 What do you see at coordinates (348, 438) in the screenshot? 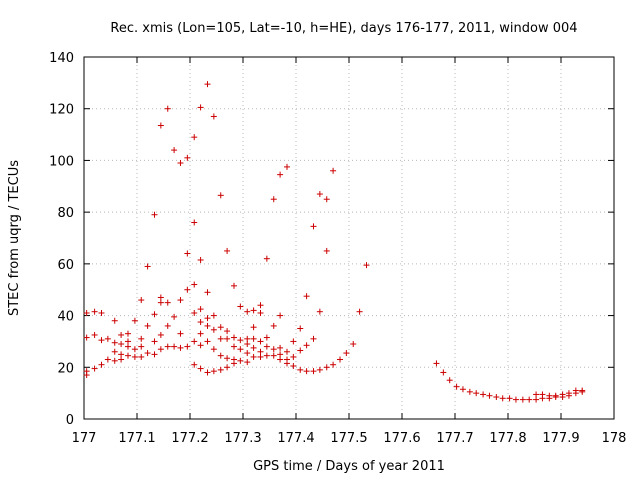
I see `x-tick-label: 177.5` at bounding box center [348, 438].